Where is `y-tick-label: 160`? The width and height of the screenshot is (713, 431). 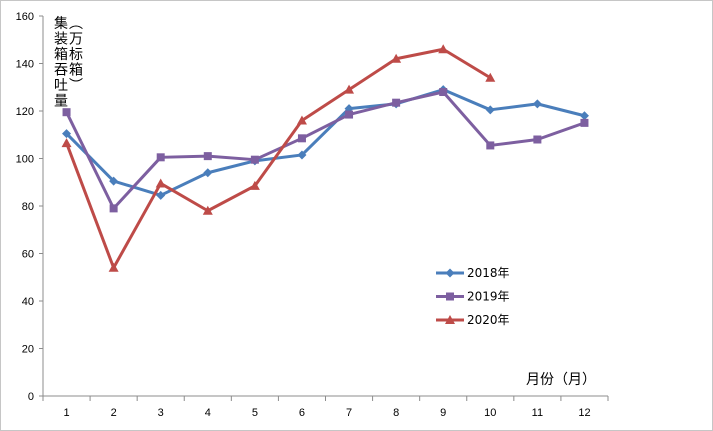 y-tick-label: 160 is located at coordinates (25, 17).